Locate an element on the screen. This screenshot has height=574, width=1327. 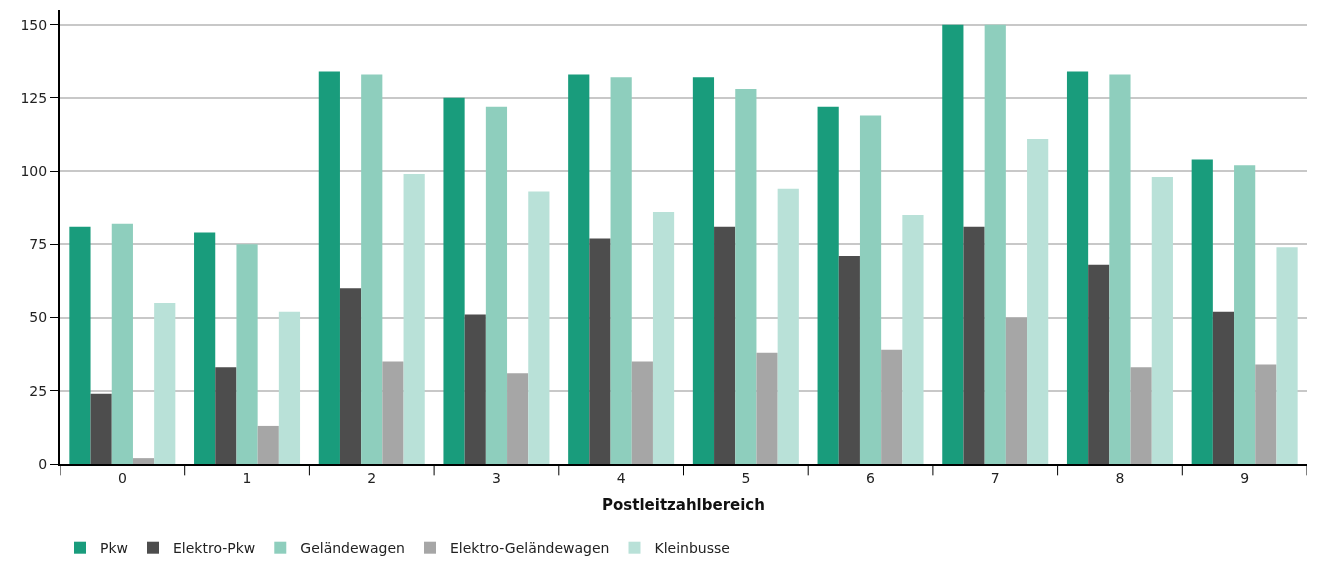
legend-label: Elektro-Geländewagen is located at coordinates (530, 548).